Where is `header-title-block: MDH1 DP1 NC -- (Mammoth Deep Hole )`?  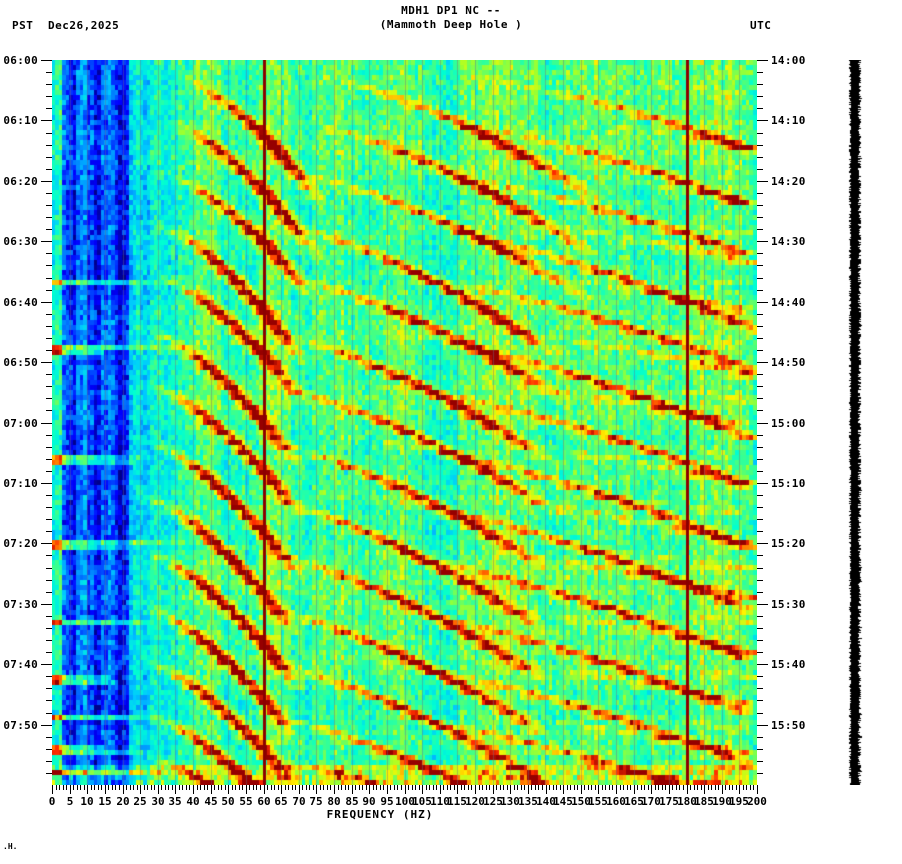 header-title-block: MDH1 DP1 NC -- (Mammoth Deep Hole ) is located at coordinates (451, 18).